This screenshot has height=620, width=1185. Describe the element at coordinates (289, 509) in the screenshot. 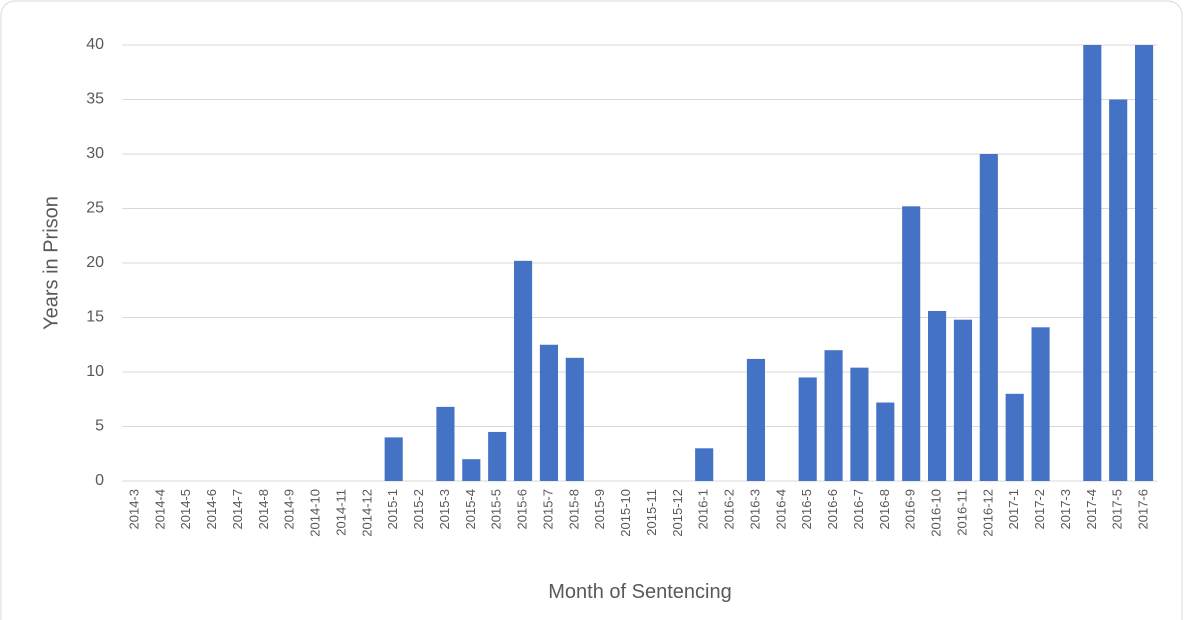

I see `x-tick-label: 2014-9` at that location.